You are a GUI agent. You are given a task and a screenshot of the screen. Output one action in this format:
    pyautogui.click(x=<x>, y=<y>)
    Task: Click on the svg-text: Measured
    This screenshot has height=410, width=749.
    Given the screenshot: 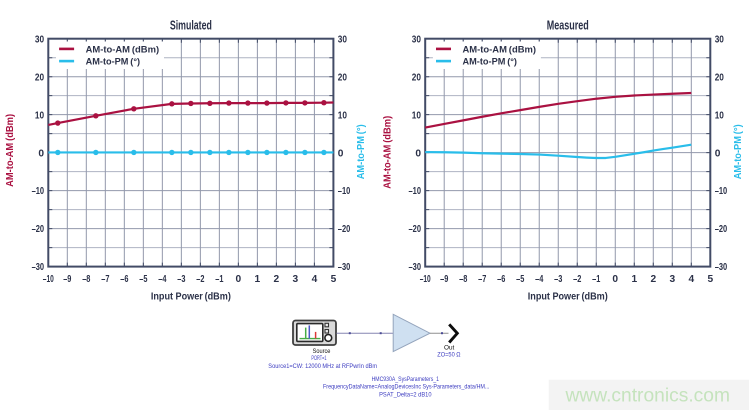 What is the action you would take?
    pyautogui.click(x=568, y=25)
    